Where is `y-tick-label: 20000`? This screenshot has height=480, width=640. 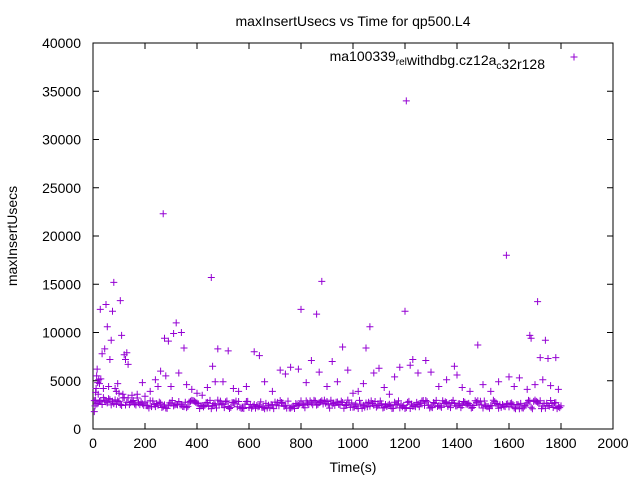
y-tick-label: 20000 is located at coordinates (61, 236).